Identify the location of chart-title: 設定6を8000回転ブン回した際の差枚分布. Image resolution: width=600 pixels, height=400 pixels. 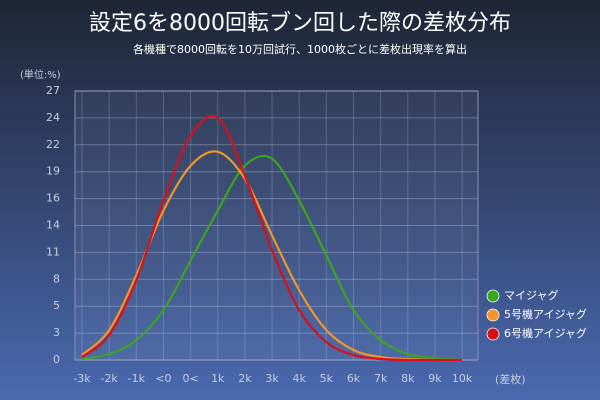
(300, 23).